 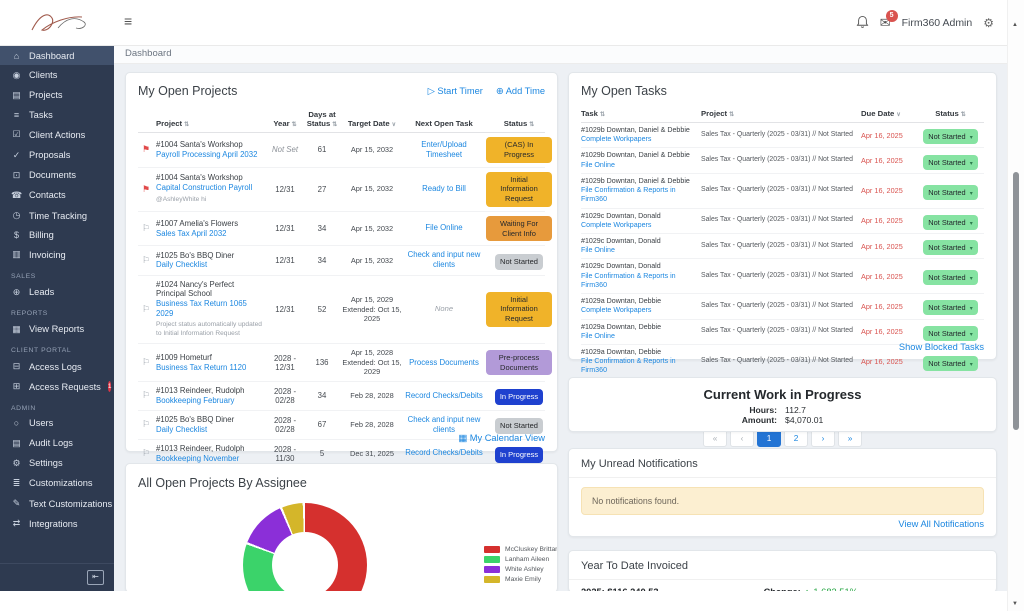 I want to click on sidebar-item-dashboard: ⌂ Dashboard, so click(x=57, y=56).